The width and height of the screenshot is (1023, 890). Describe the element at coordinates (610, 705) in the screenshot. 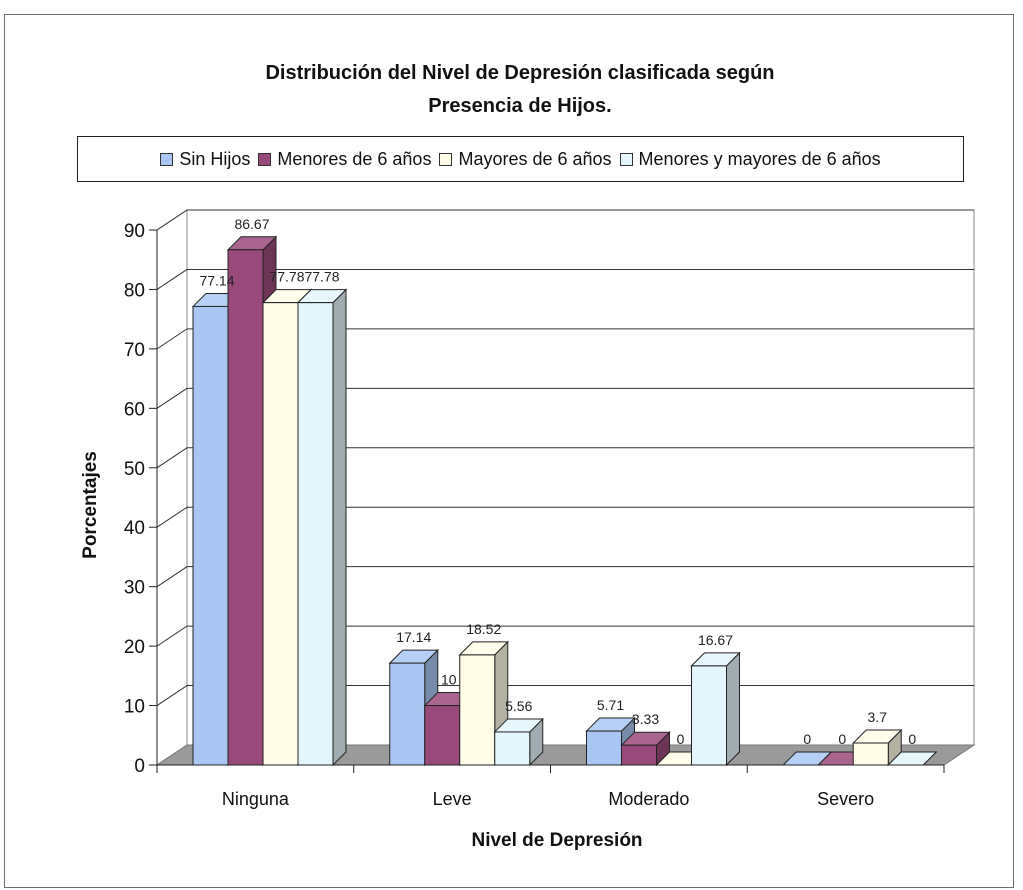

I see `data-label: 5.71` at that location.